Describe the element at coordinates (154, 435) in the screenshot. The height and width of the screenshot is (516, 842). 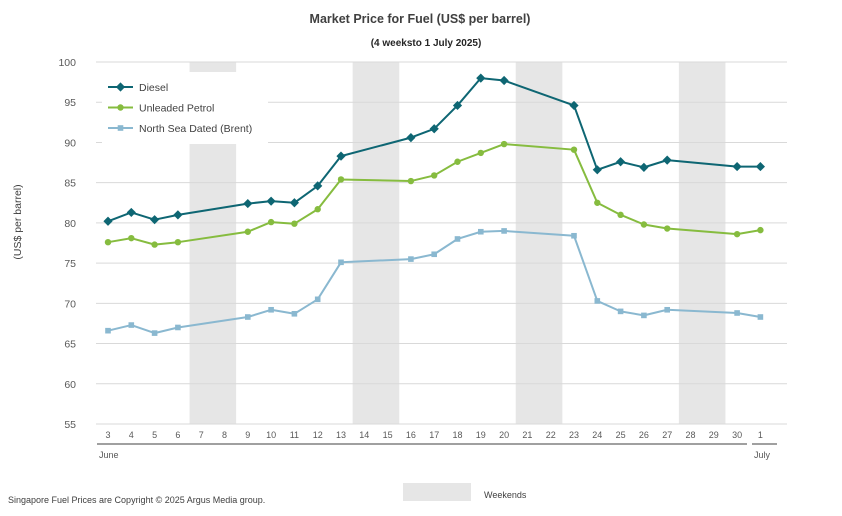
I see `x-tick-label: 5` at that location.